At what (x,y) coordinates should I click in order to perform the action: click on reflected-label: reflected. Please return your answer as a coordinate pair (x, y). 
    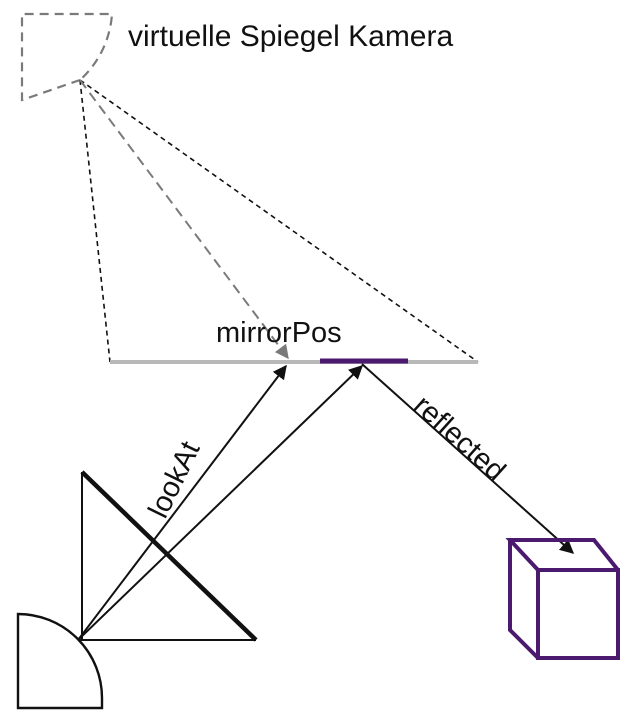
    Looking at the image, I should click on (459, 438).